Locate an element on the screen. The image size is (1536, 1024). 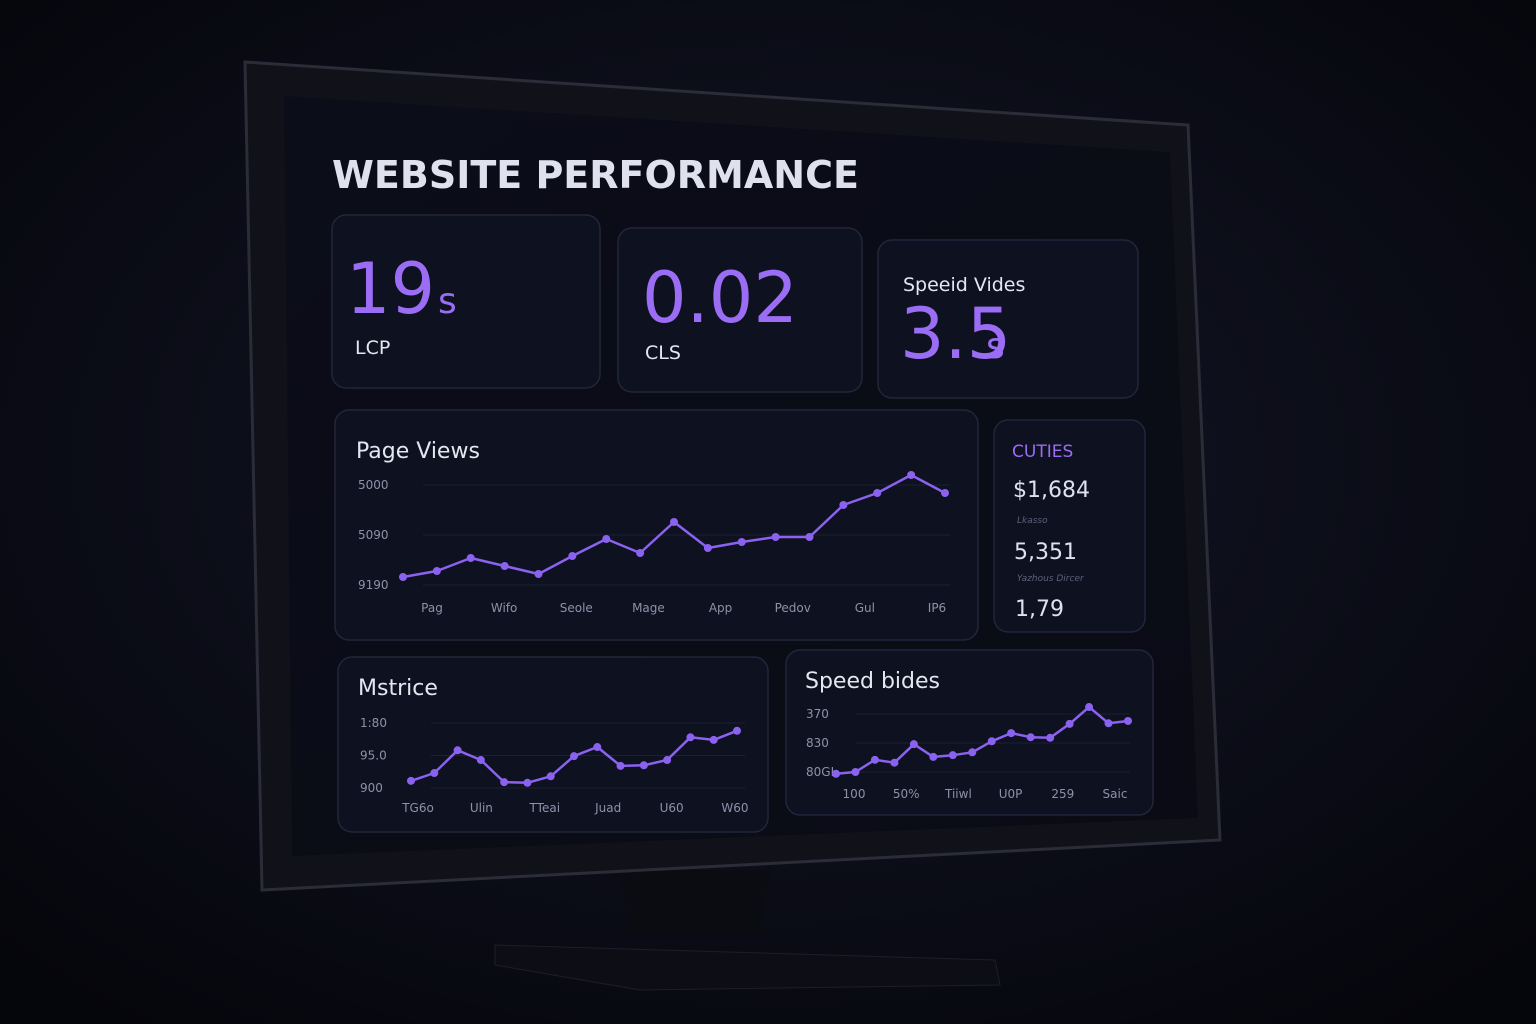
y-tick-label: 1:80 is located at coordinates (373, 723).